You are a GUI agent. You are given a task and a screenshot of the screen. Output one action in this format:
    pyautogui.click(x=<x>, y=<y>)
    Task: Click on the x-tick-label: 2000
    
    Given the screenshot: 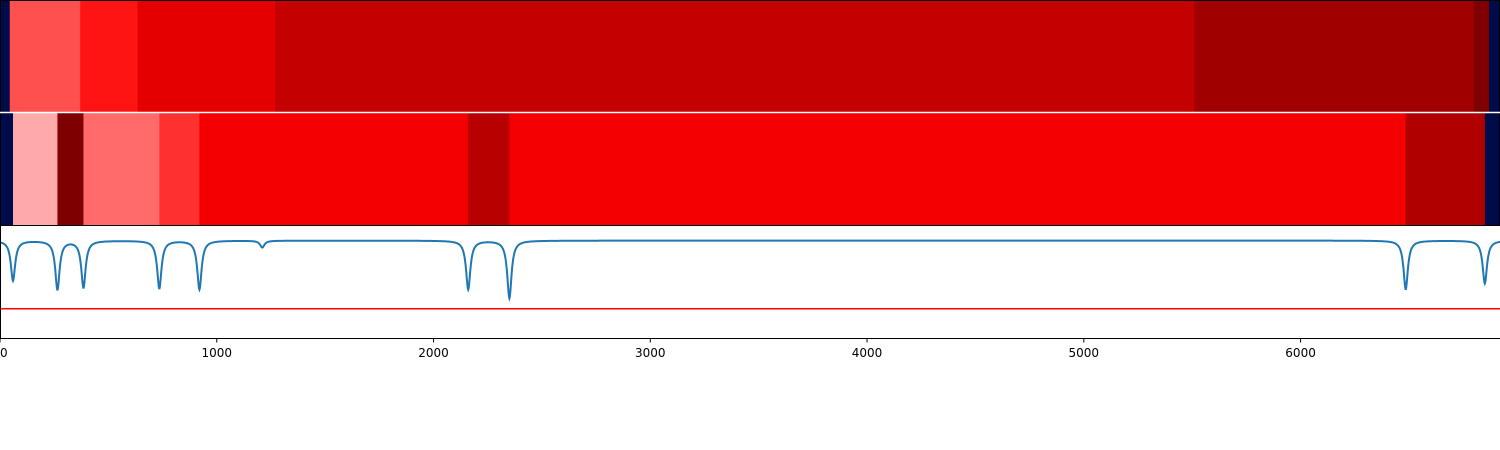 What is the action you would take?
    pyautogui.click(x=433, y=353)
    